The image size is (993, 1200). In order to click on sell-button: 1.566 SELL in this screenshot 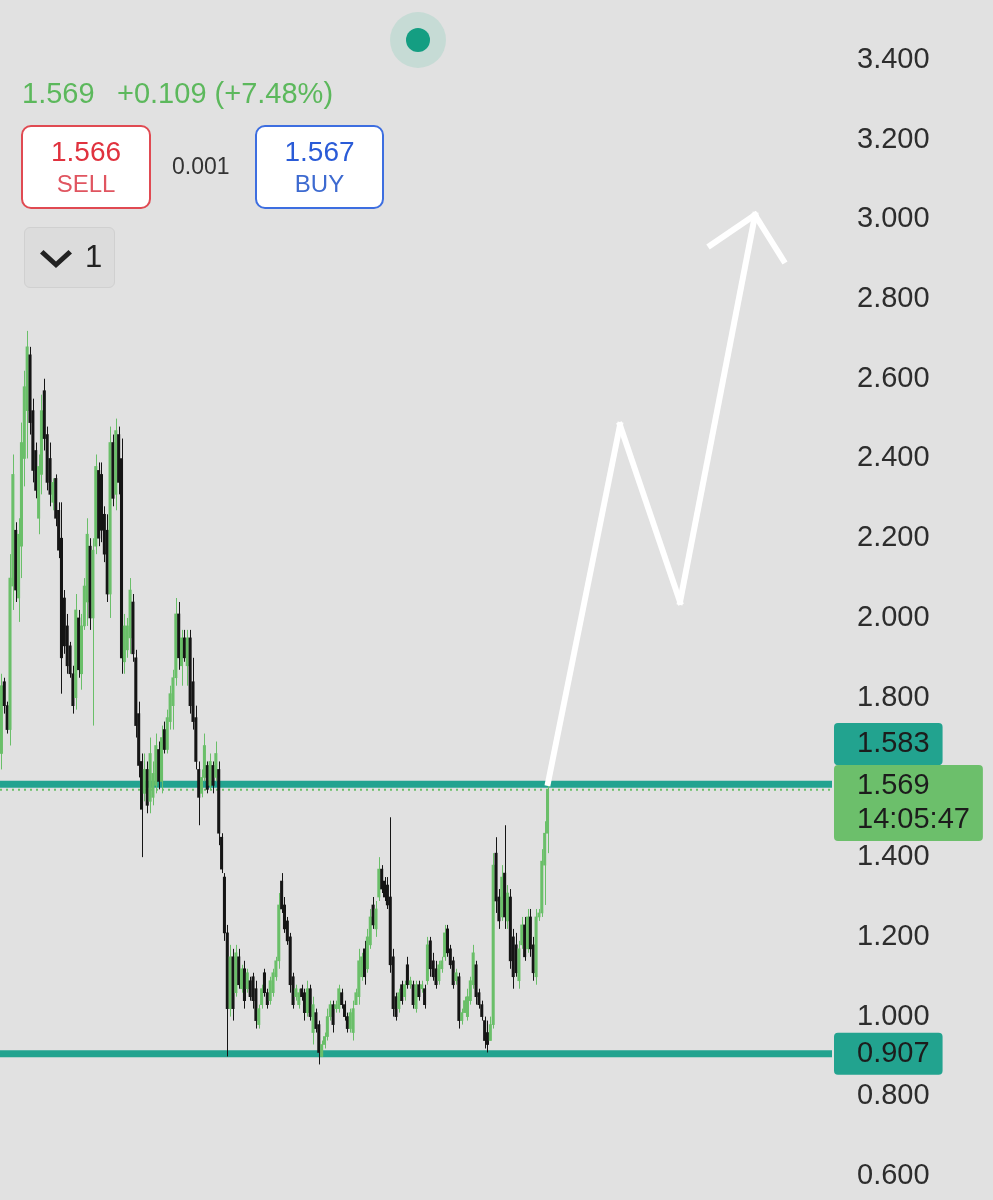, I will do `click(86, 167)`.